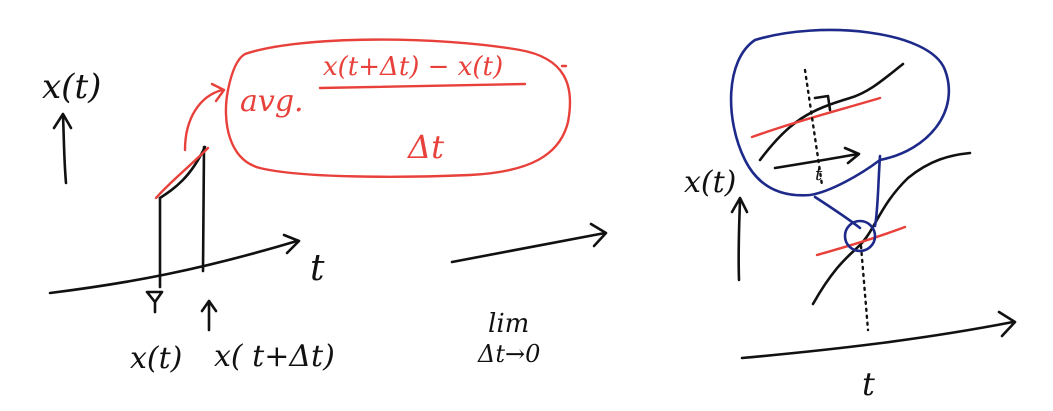  What do you see at coordinates (274, 356) in the screenshot?
I see `tick-label-t-plus-dt: x( t+Δt)` at bounding box center [274, 356].